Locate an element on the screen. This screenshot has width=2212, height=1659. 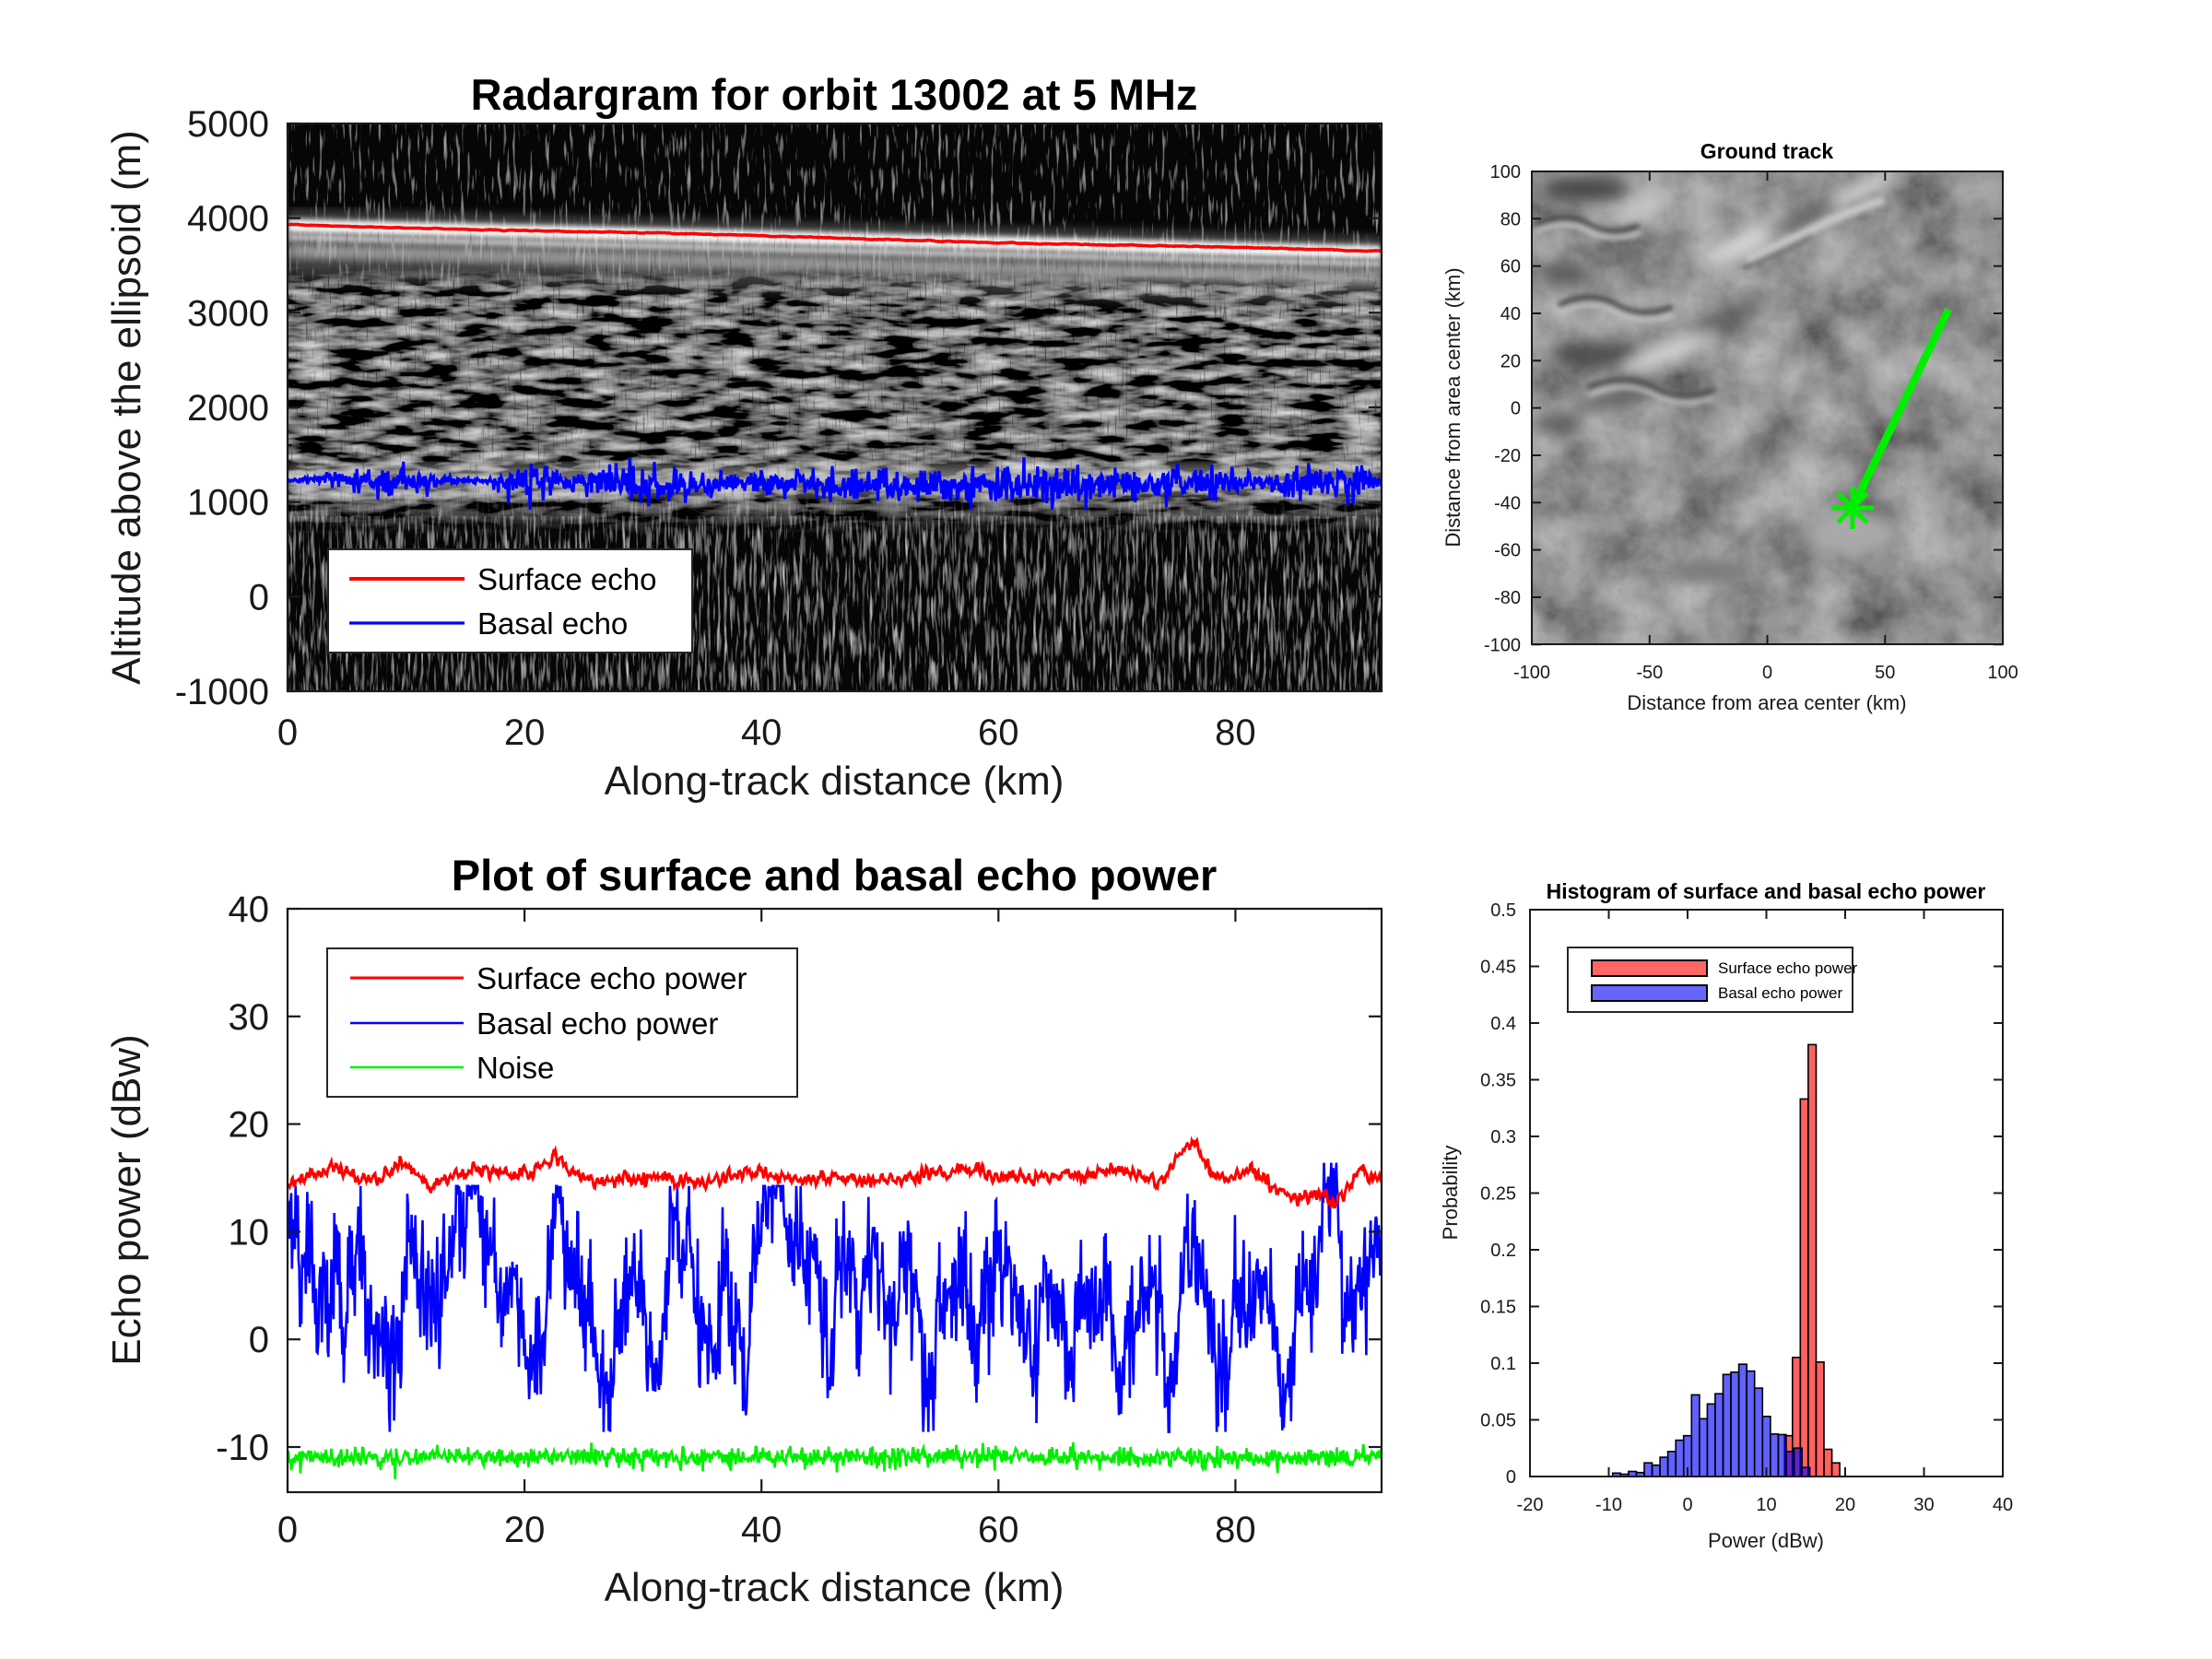
svg-text: -80 is located at coordinates (1507, 598).